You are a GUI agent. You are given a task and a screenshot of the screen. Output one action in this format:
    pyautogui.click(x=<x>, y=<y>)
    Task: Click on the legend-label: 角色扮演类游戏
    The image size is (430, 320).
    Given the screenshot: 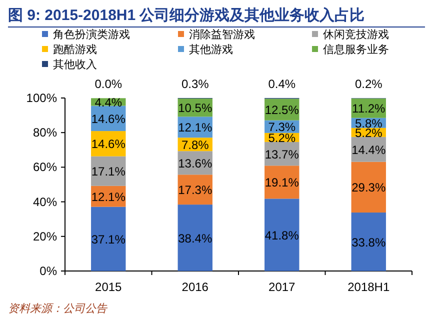 What is the action you would take?
    pyautogui.click(x=91, y=34)
    